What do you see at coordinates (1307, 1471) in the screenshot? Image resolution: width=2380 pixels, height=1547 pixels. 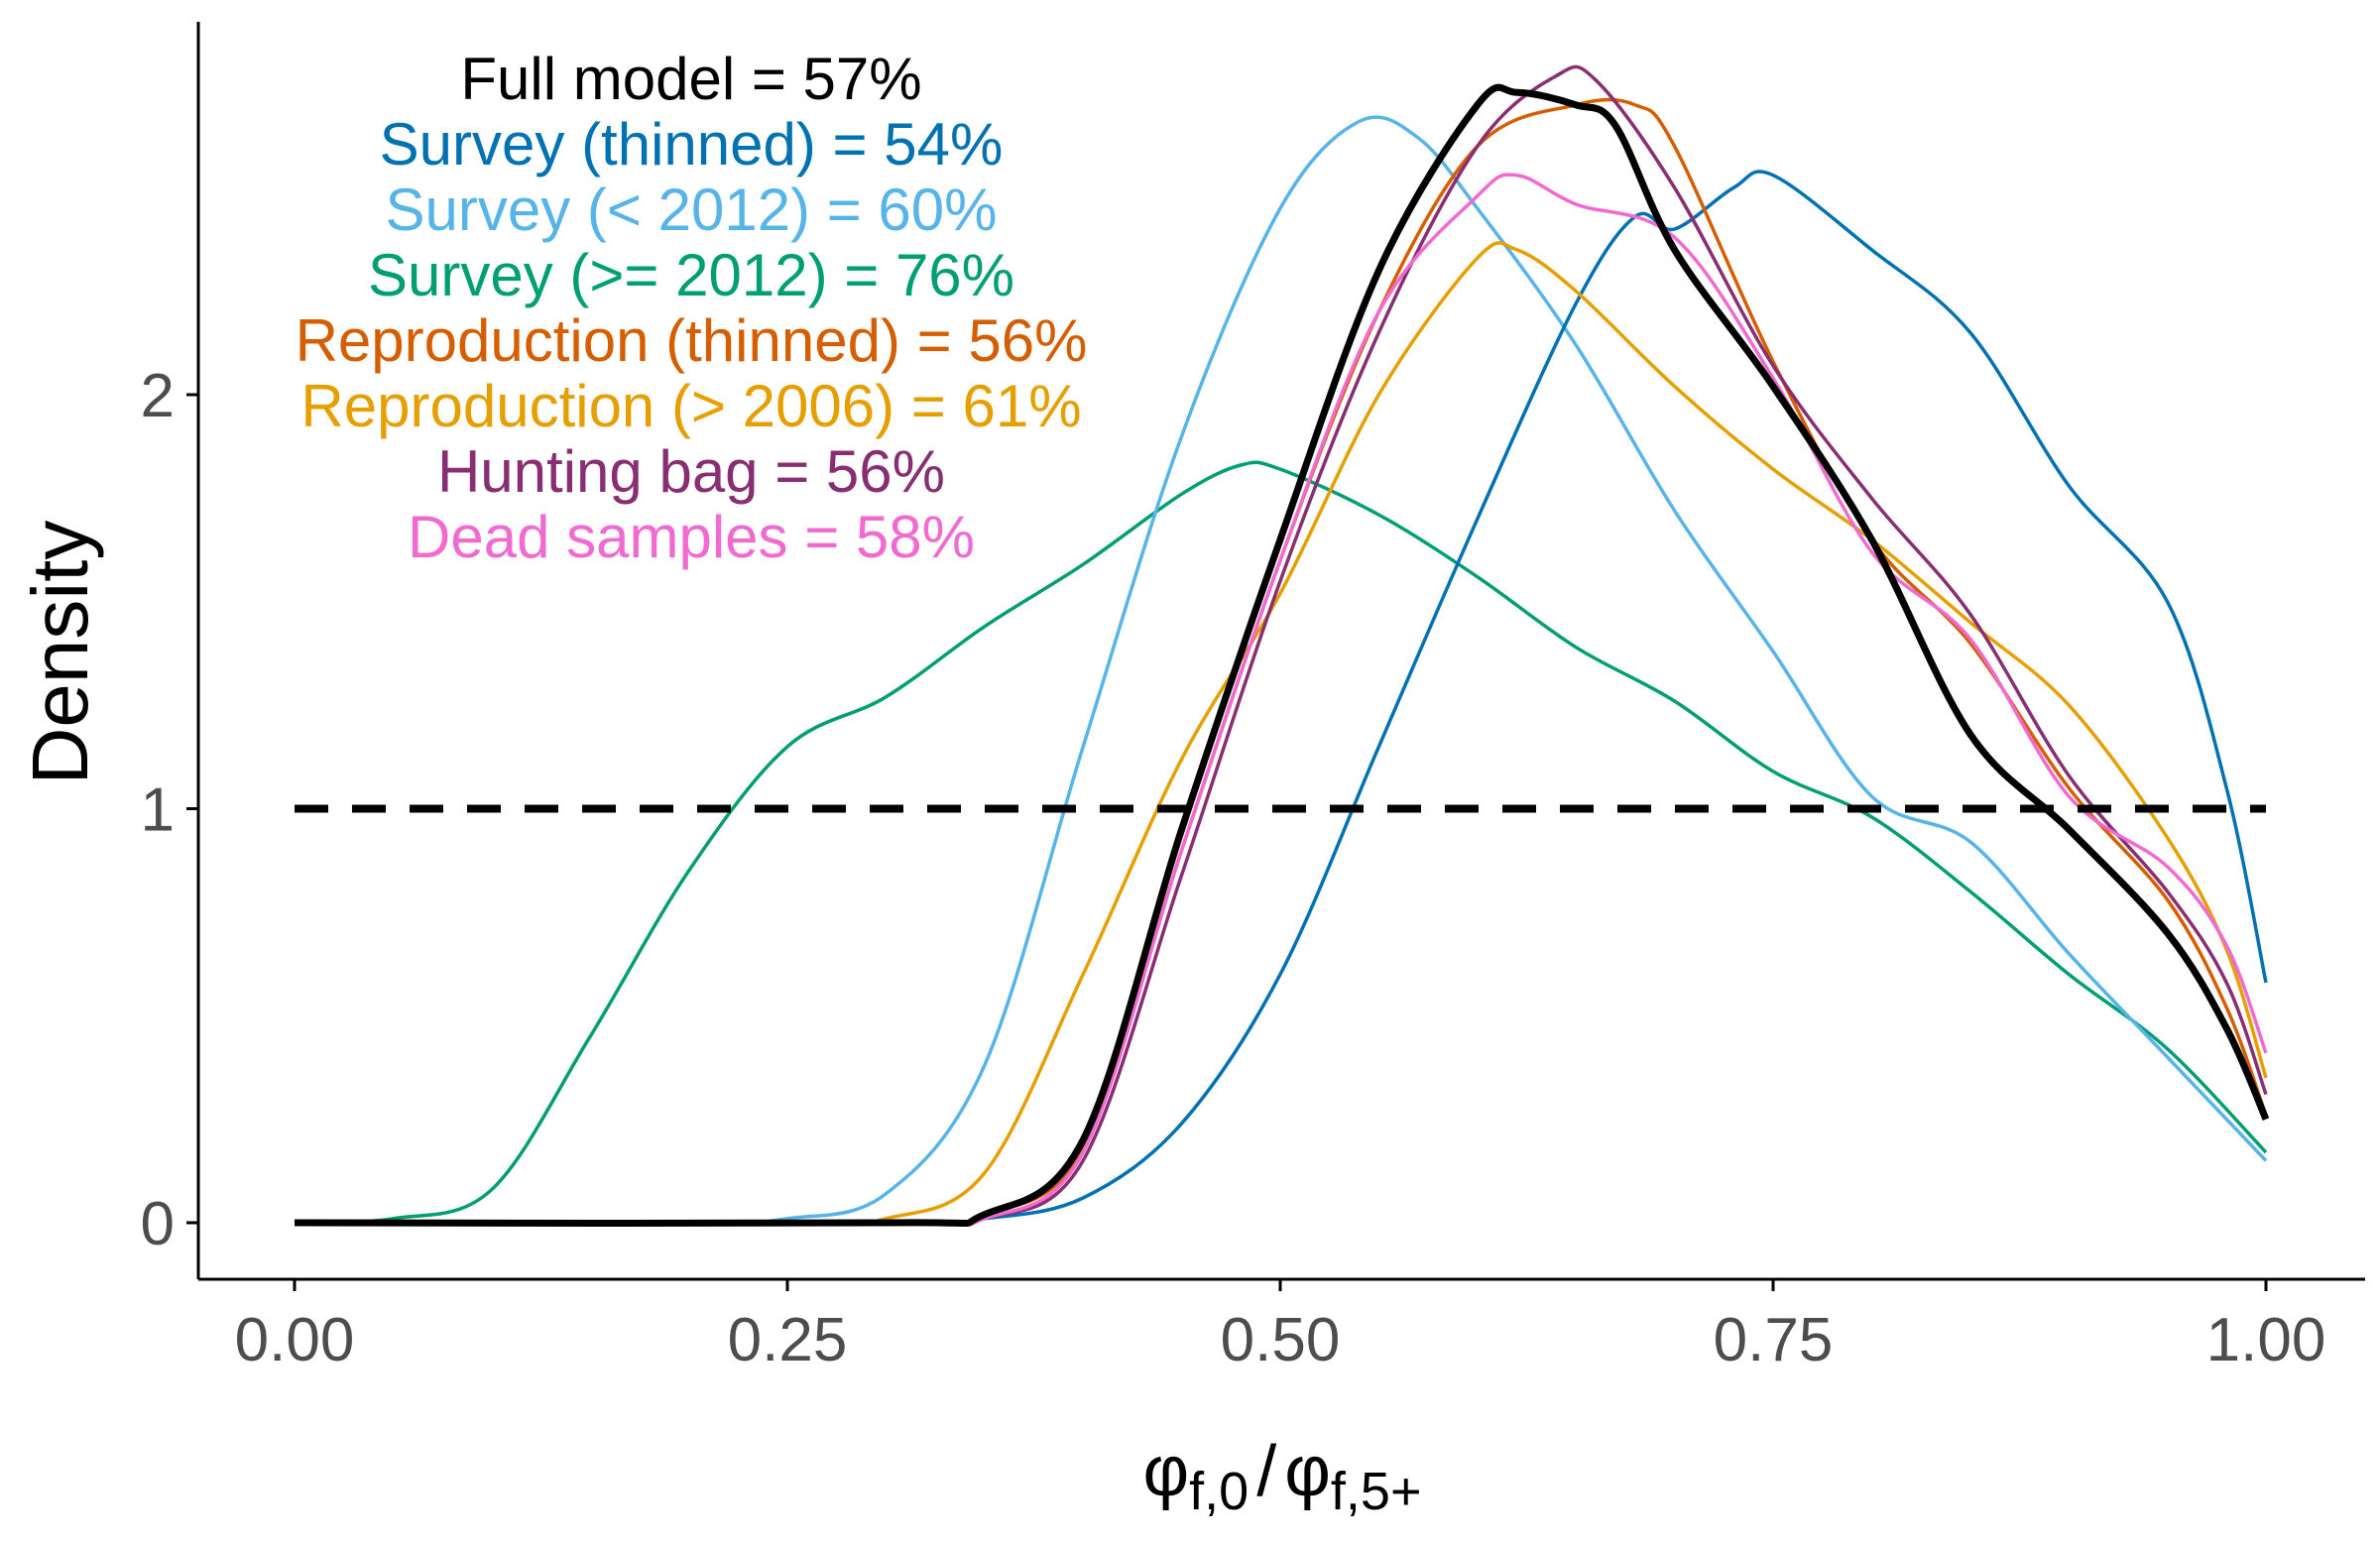 I see `x-title-denominator: φ` at bounding box center [1307, 1471].